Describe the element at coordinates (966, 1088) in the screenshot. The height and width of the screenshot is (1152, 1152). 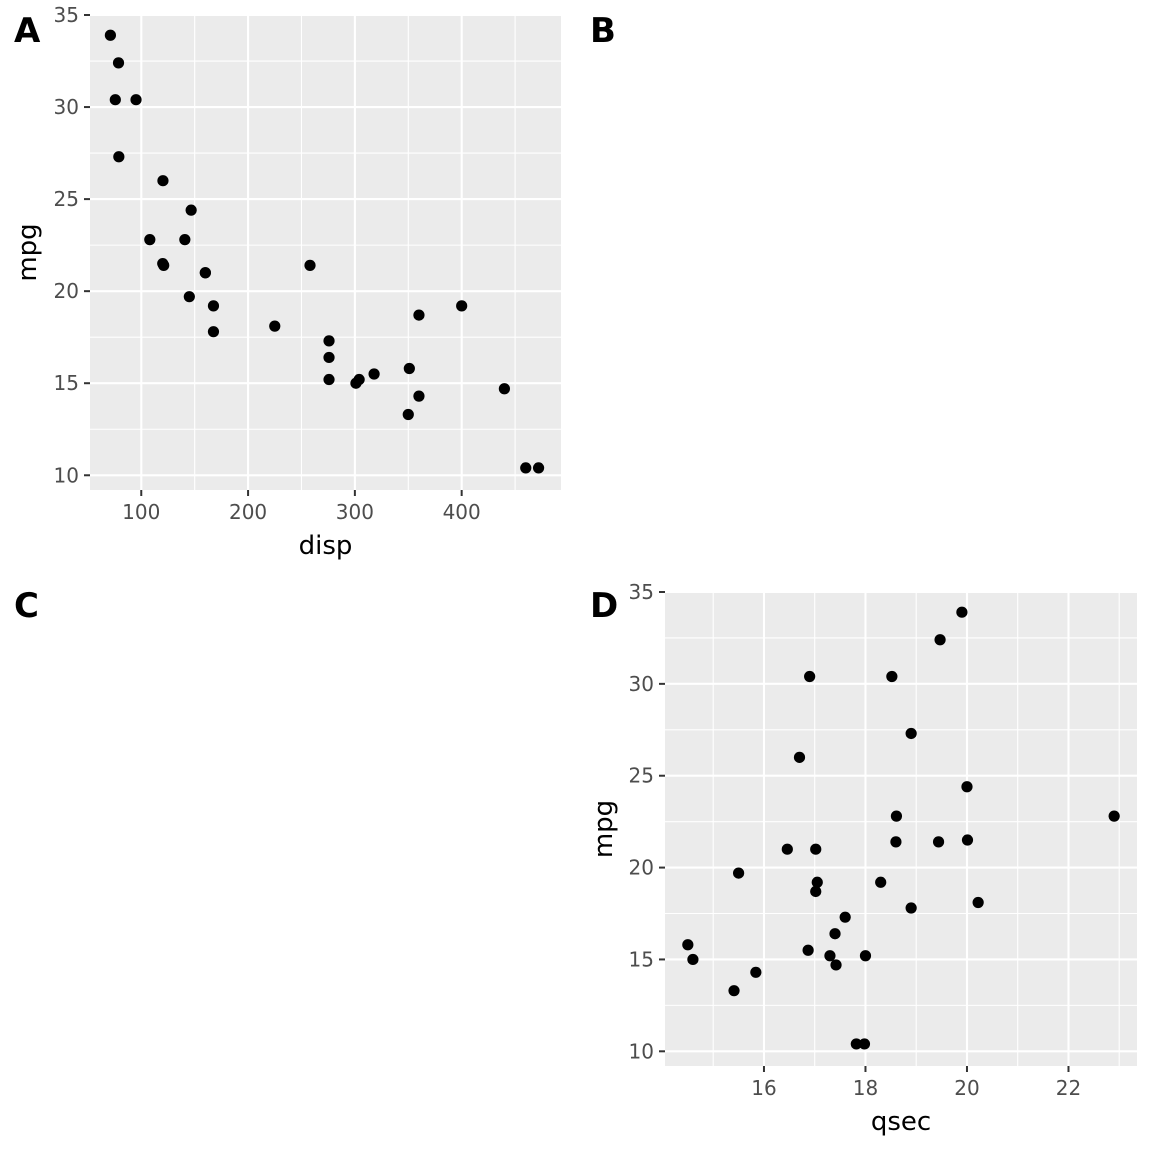
I see `chart-d-x-tick-label: 20` at that location.